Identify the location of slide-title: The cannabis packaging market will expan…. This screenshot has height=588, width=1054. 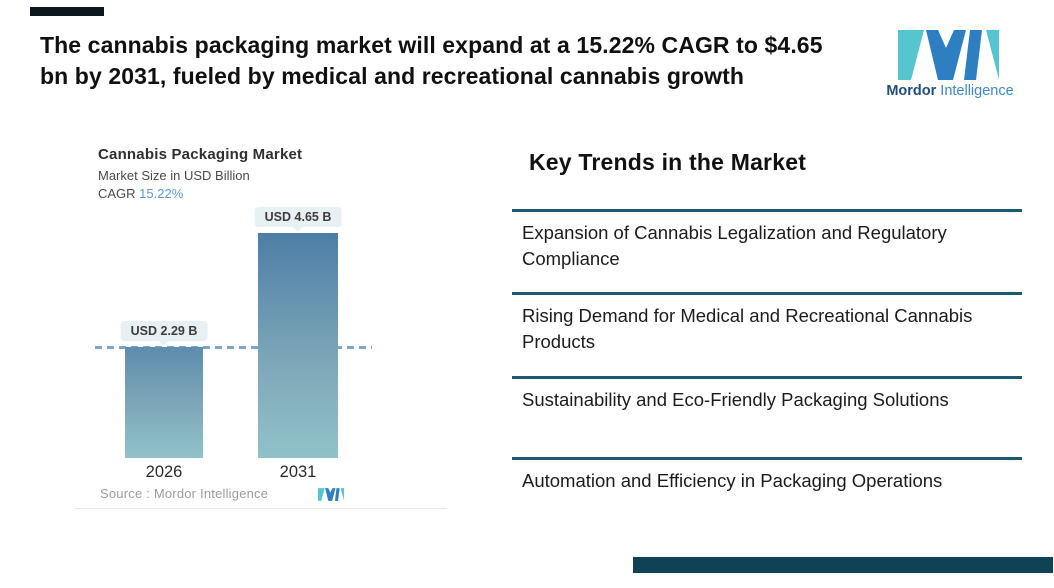
(480, 61).